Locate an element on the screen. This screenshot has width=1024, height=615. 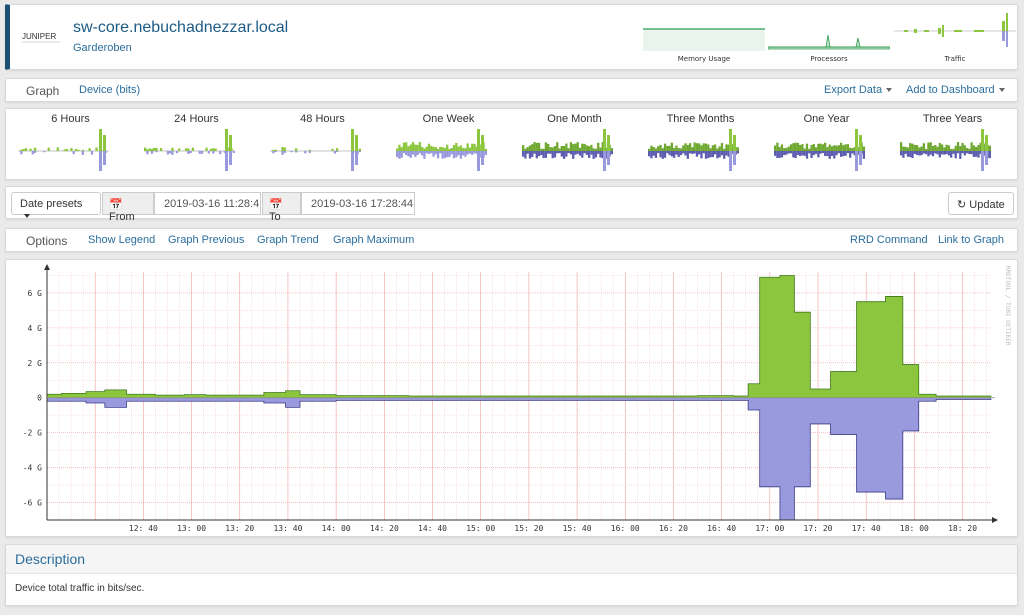
thumbnail-three-years: Three Years is located at coordinates (952, 144).